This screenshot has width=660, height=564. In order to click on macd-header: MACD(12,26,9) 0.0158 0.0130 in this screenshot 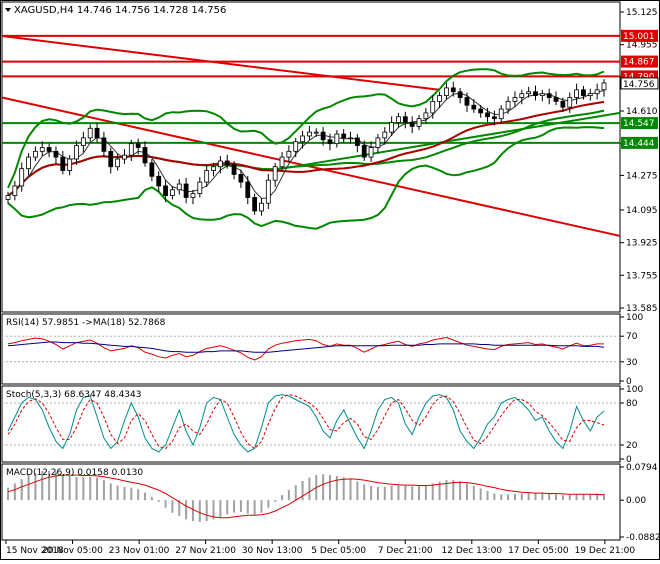, I will do `click(74, 473)`.